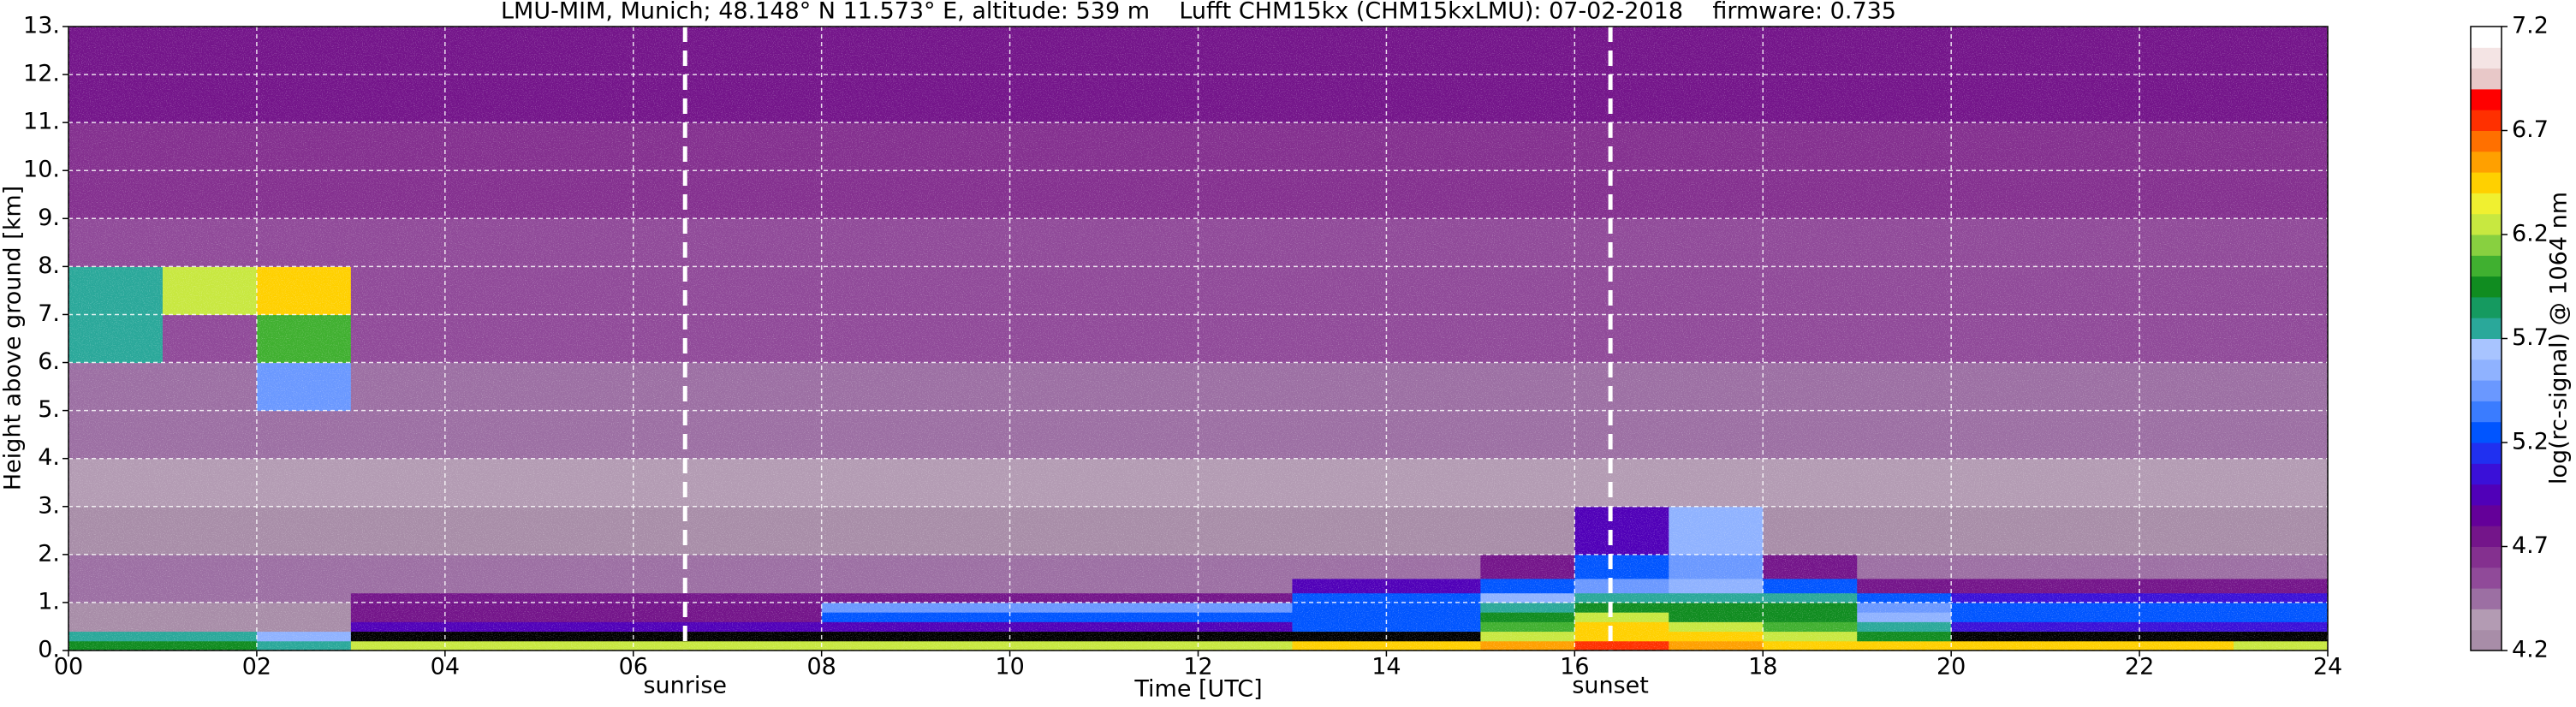 The width and height of the screenshot is (2576, 707). Describe the element at coordinates (49, 601) in the screenshot. I see `y-tick-label: 1.` at that location.